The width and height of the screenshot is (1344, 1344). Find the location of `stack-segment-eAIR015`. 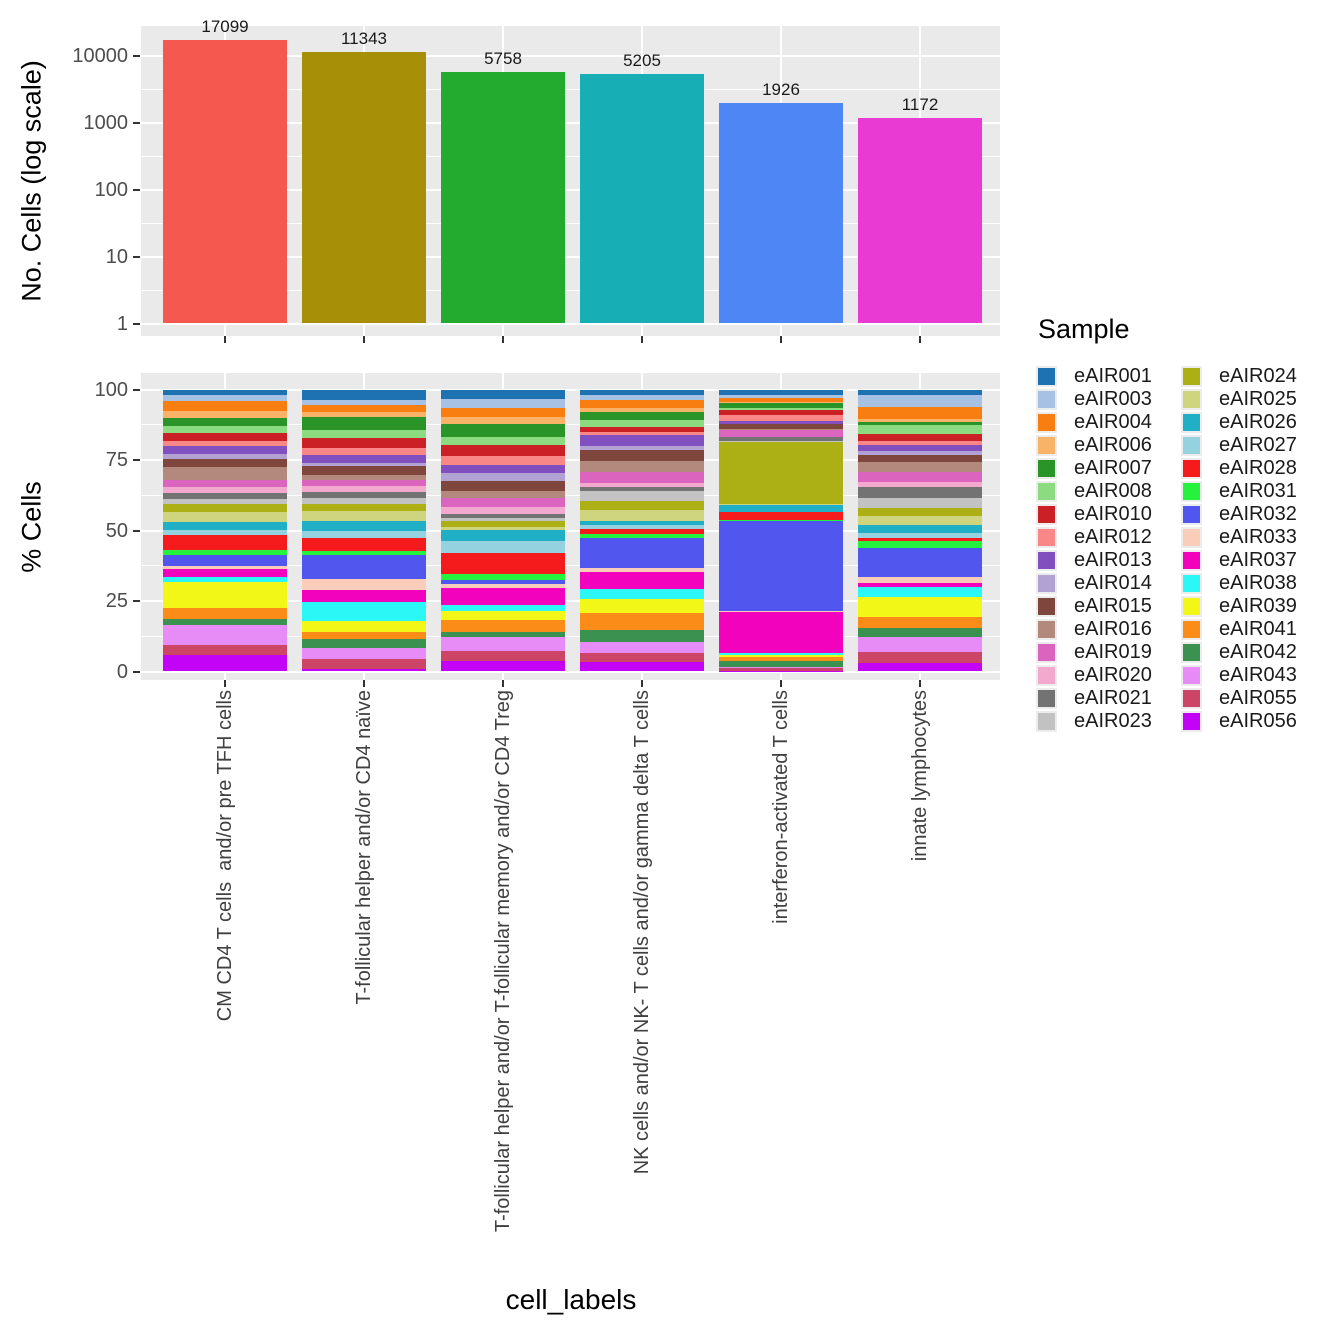

stack-segment-eAIR015 is located at coordinates (920, 458).